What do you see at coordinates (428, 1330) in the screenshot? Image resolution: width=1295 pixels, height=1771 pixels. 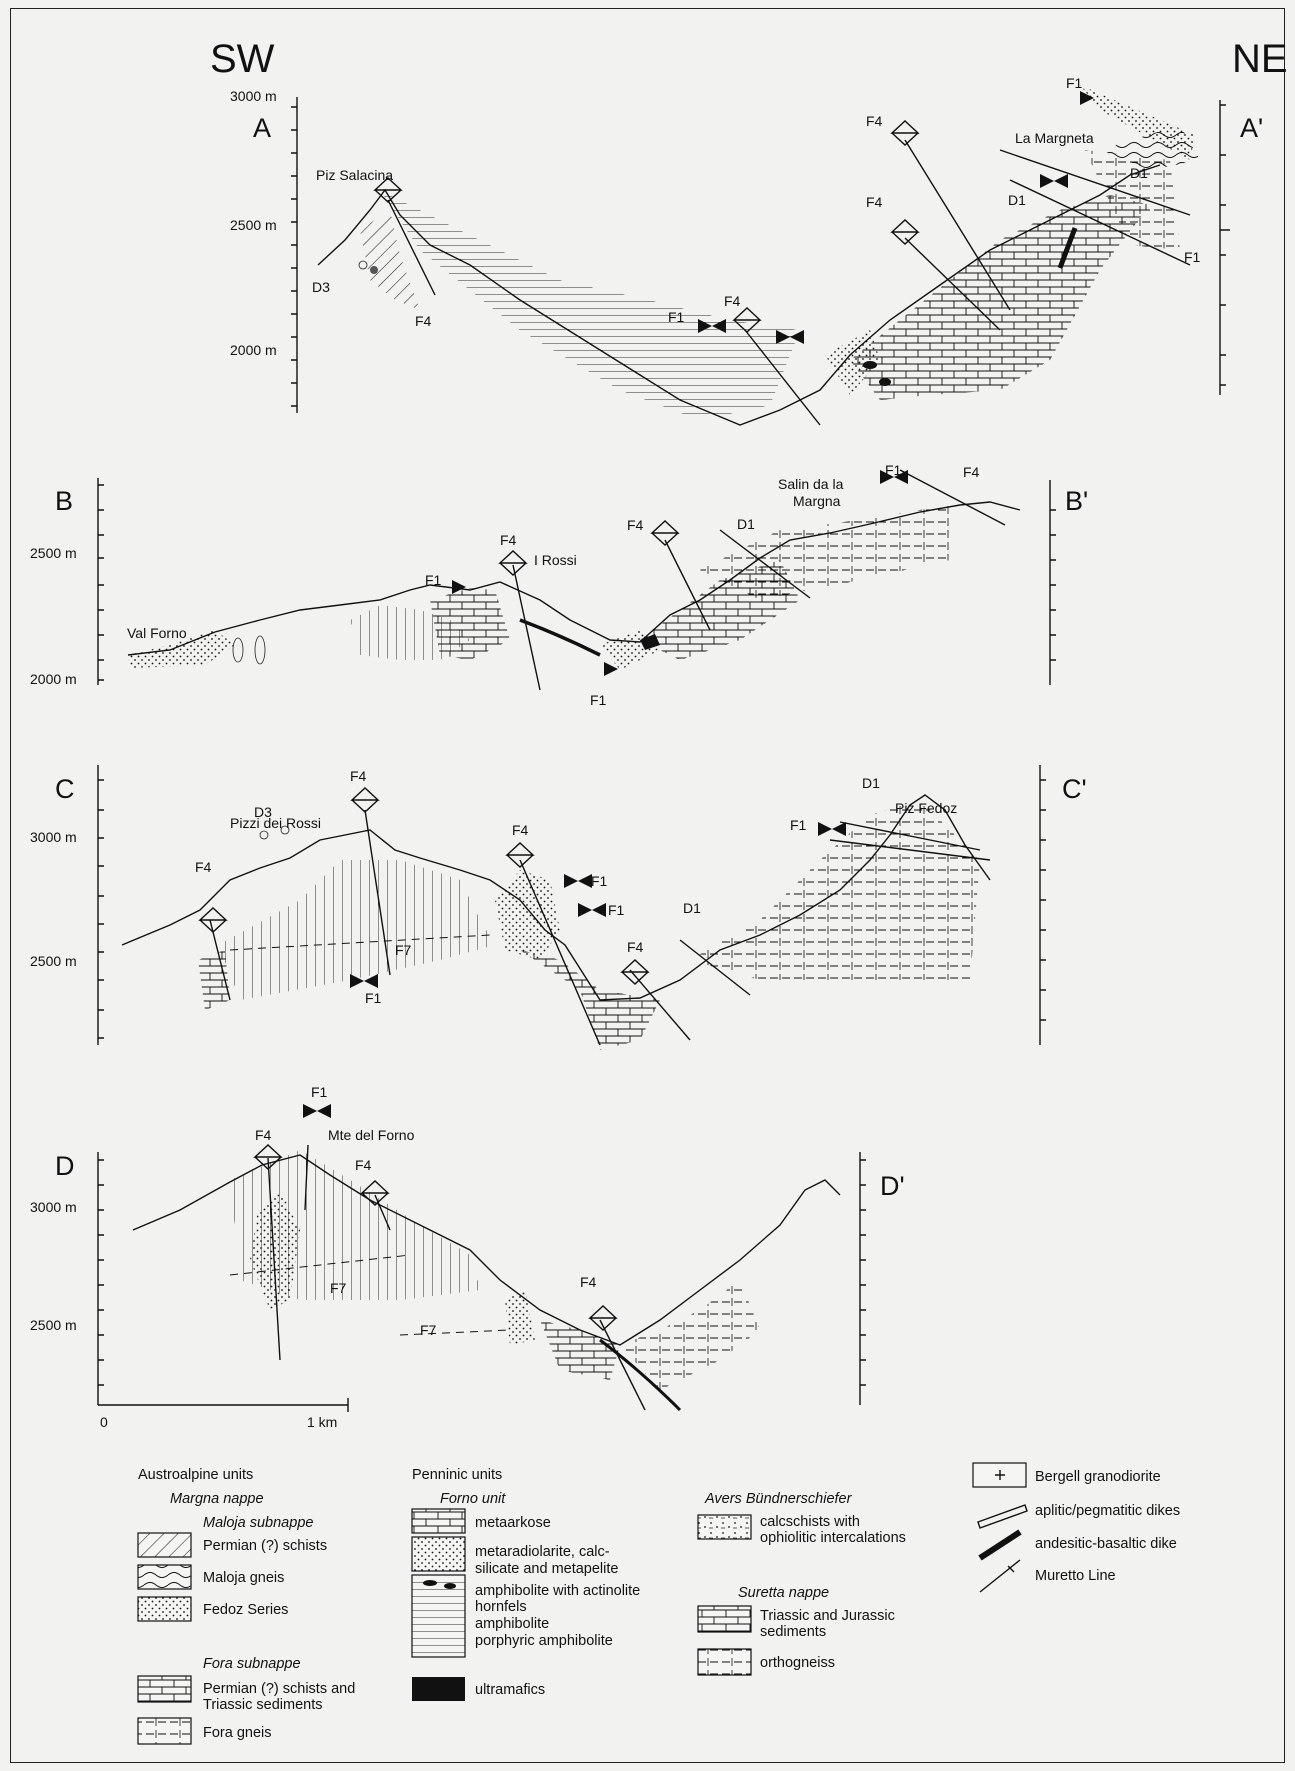 I see `section-d-f7-label: F7` at bounding box center [428, 1330].